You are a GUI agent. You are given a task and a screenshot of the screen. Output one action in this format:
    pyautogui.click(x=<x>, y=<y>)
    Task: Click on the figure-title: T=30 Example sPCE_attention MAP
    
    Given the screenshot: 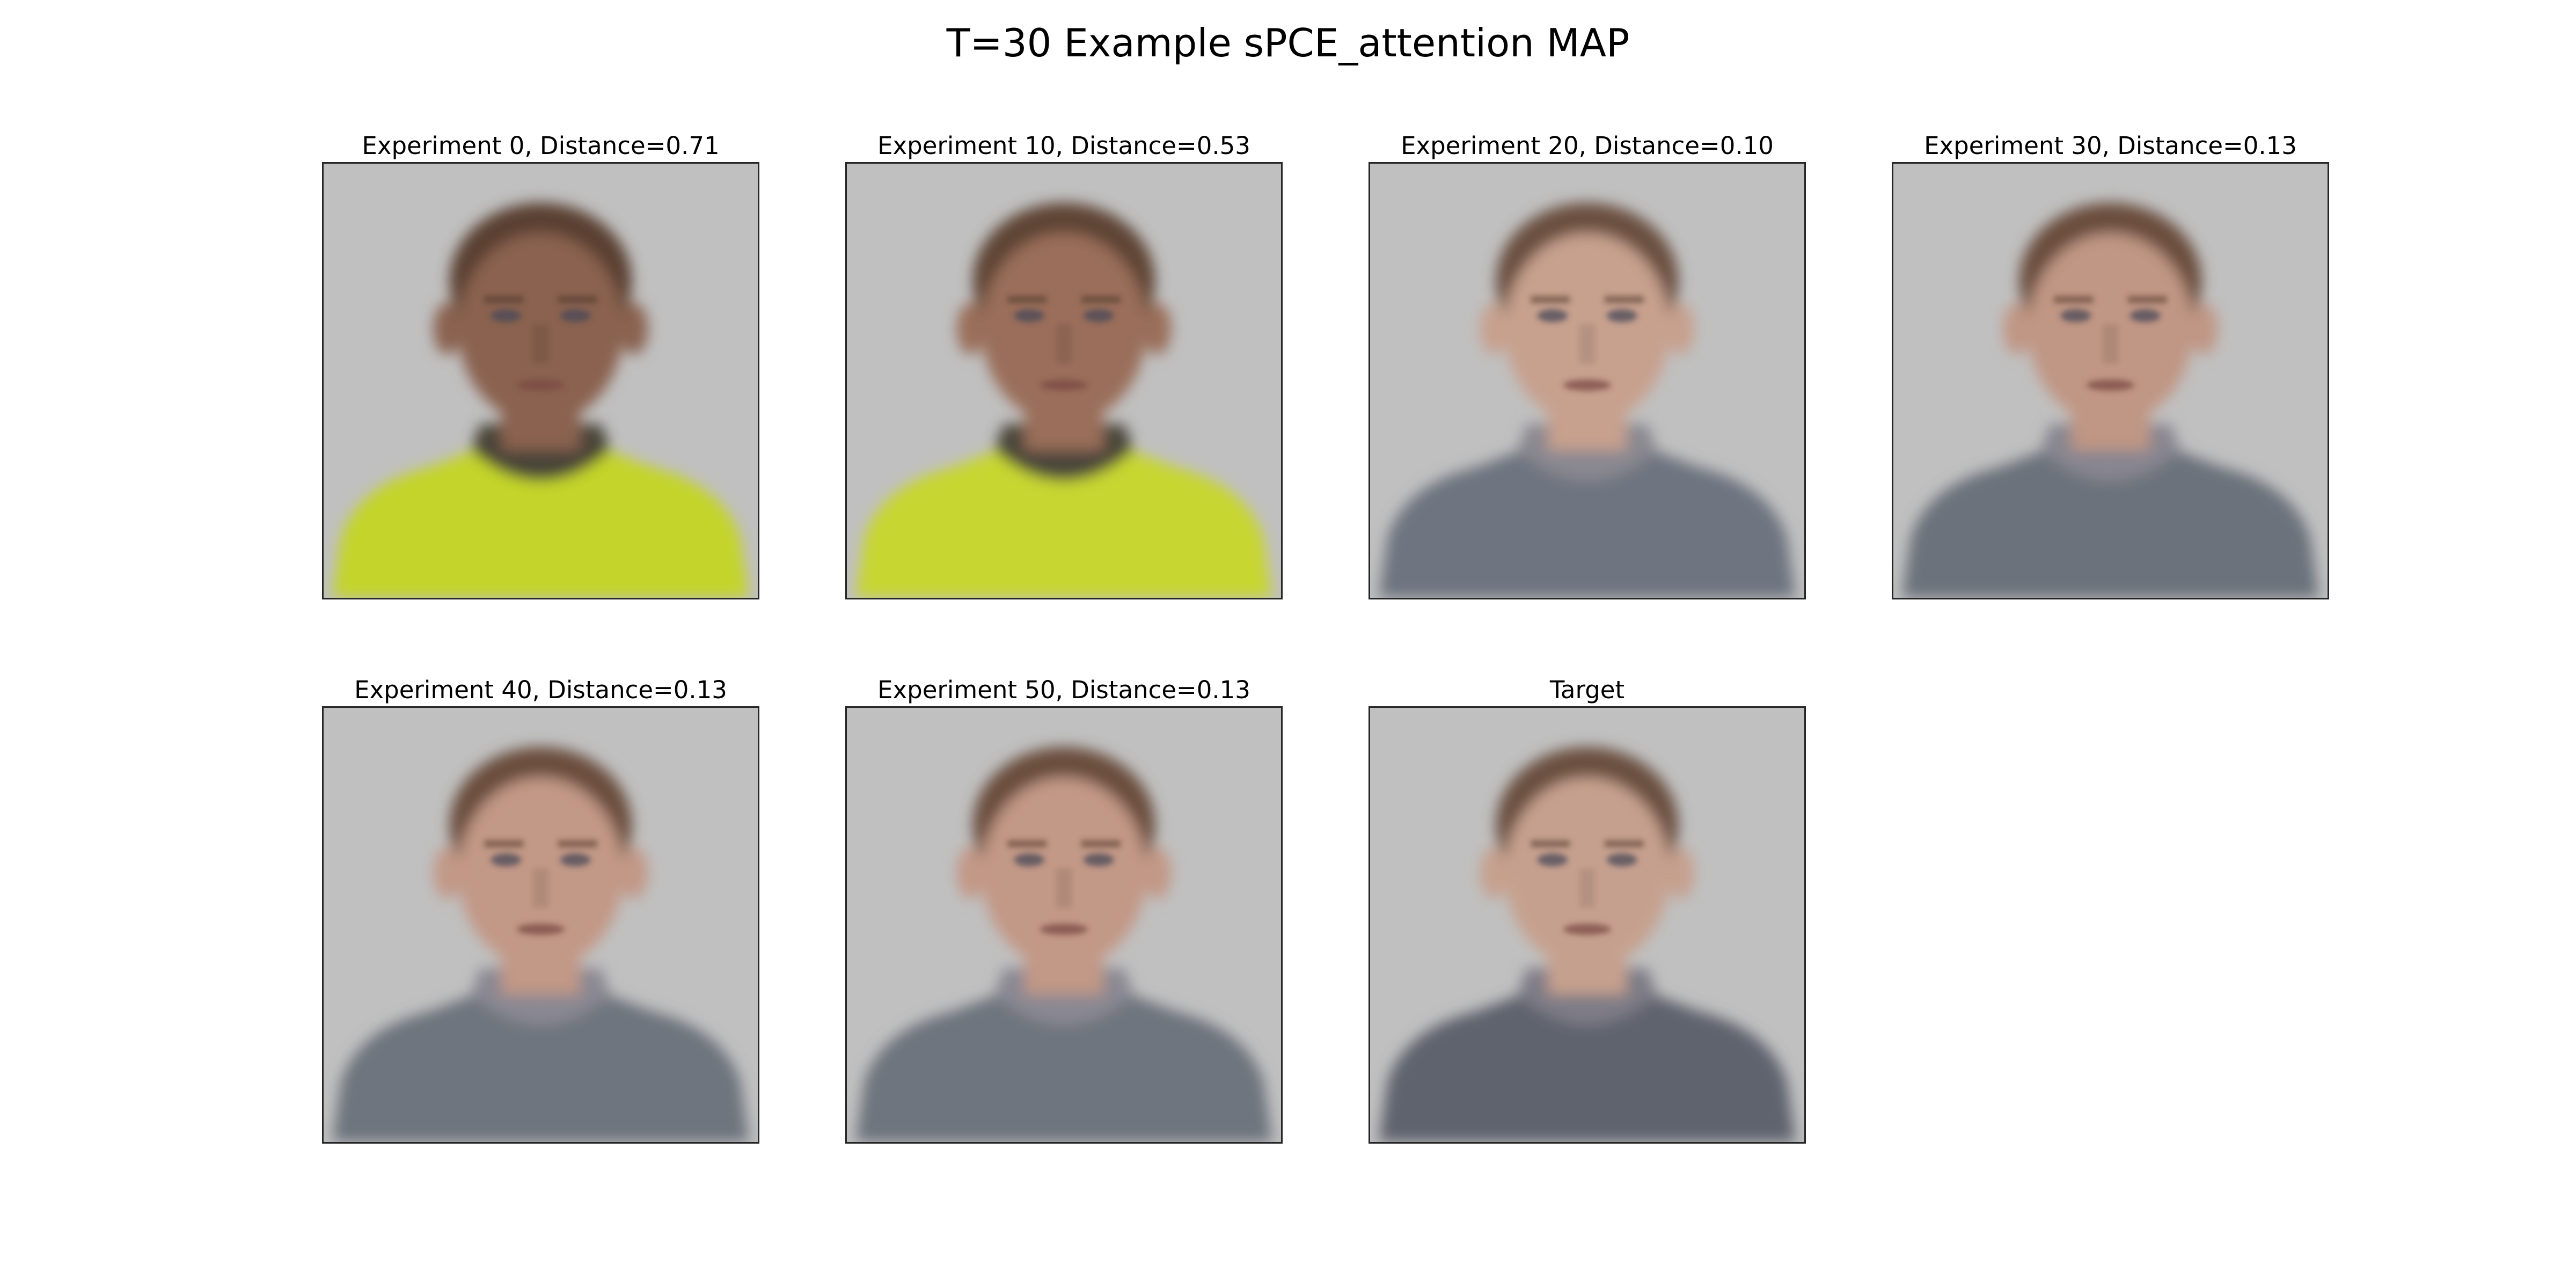 What is the action you would take?
    pyautogui.click(x=1288, y=42)
    